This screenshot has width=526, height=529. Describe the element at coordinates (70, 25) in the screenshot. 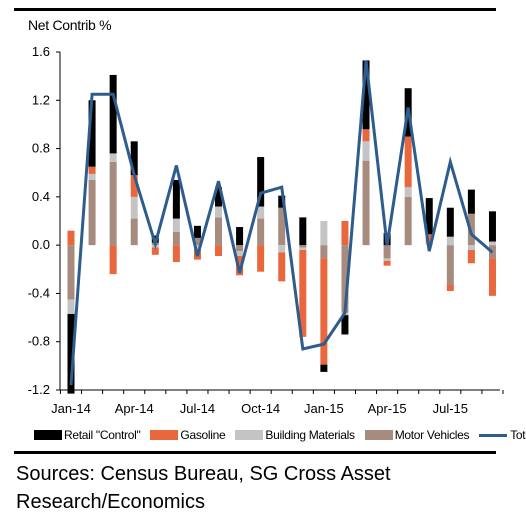

I see `y-axis-label: Net Contrib %` at that location.